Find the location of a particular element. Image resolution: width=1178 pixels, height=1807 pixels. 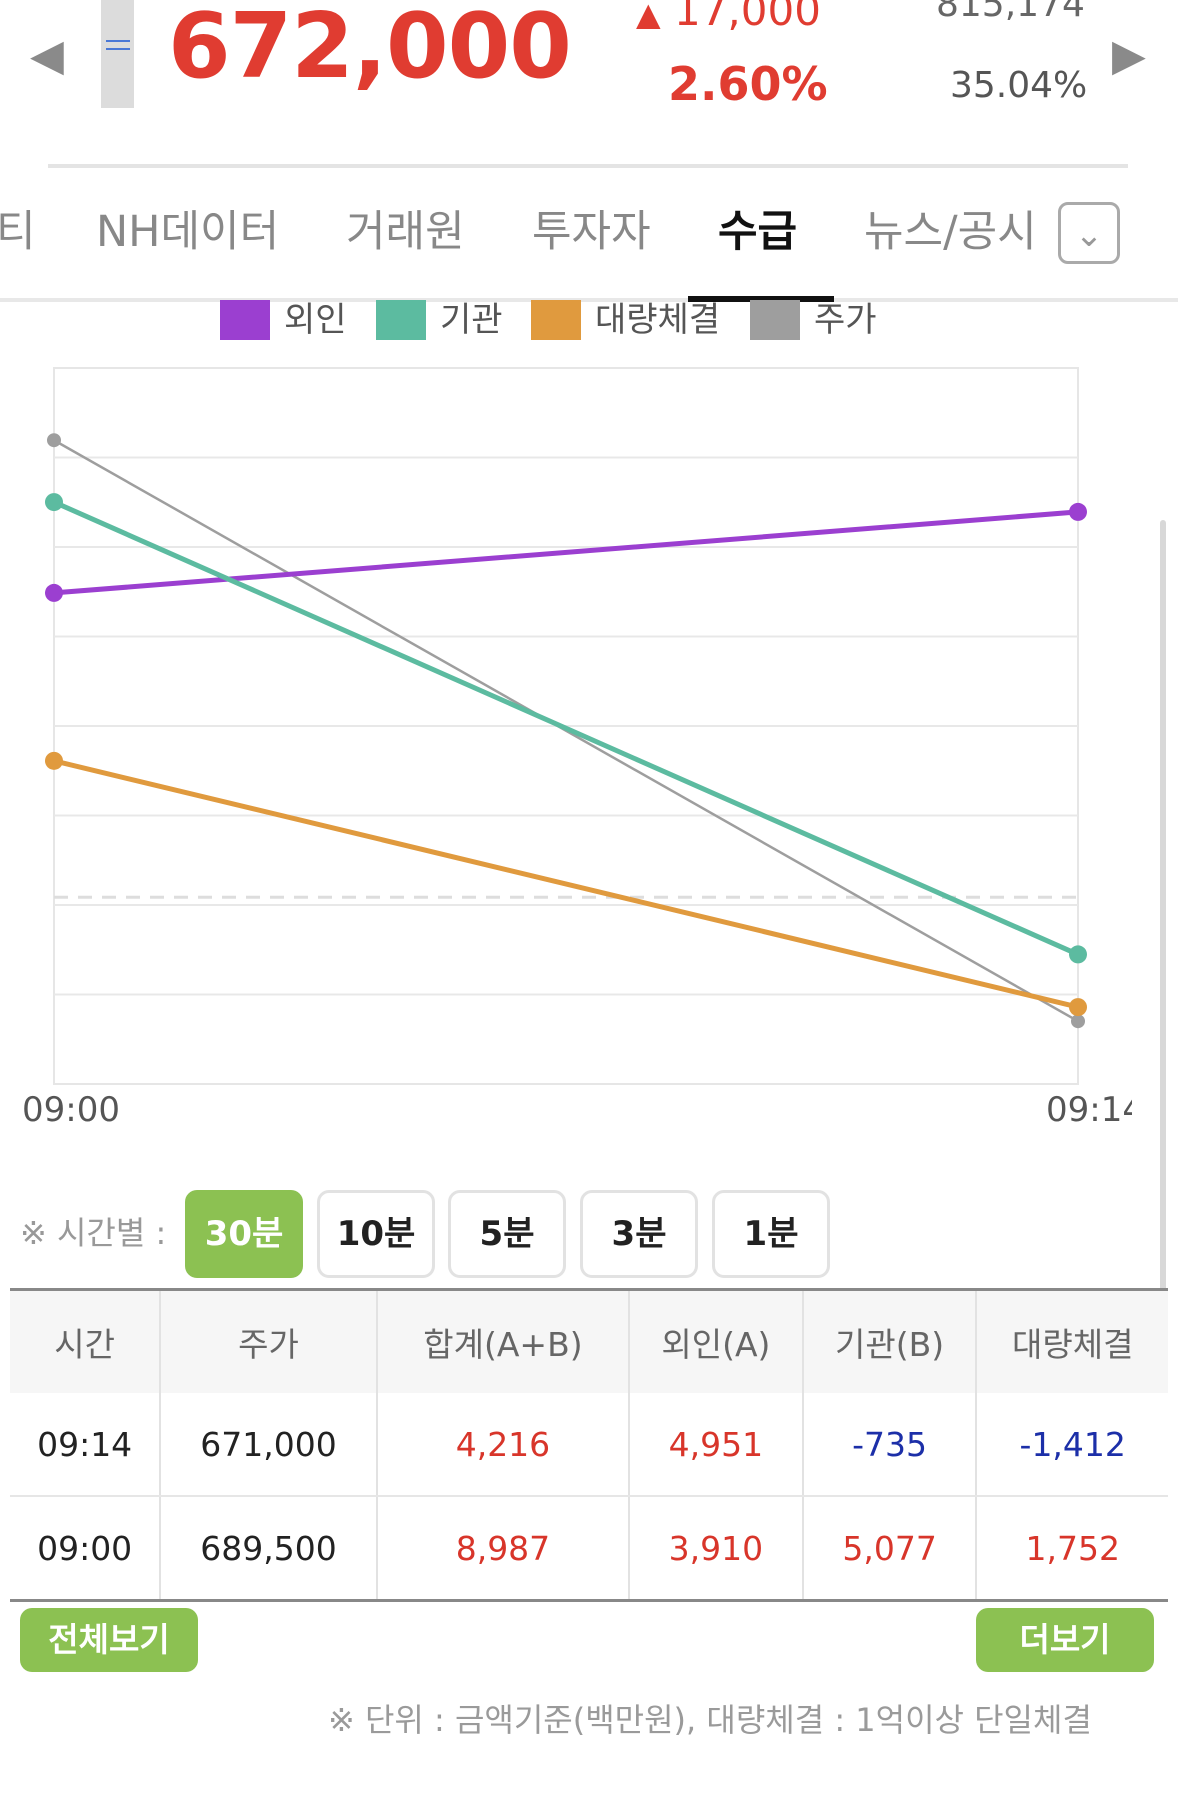

legend-label: 기관 is located at coordinates (471, 320).